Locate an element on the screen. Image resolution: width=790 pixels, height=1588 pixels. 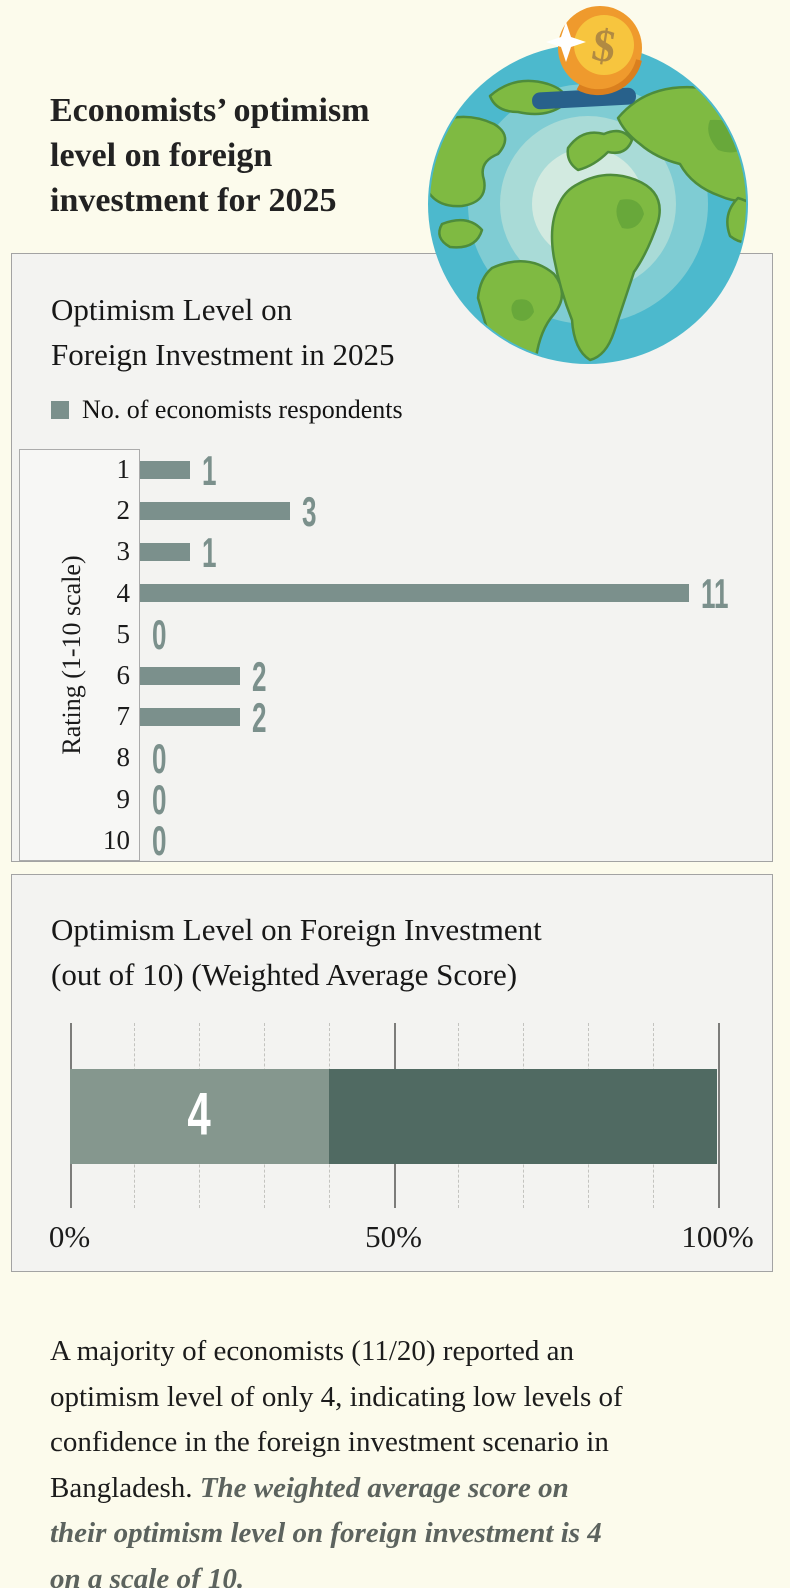
x-tick-label: 0% is located at coordinates (69, 1236).